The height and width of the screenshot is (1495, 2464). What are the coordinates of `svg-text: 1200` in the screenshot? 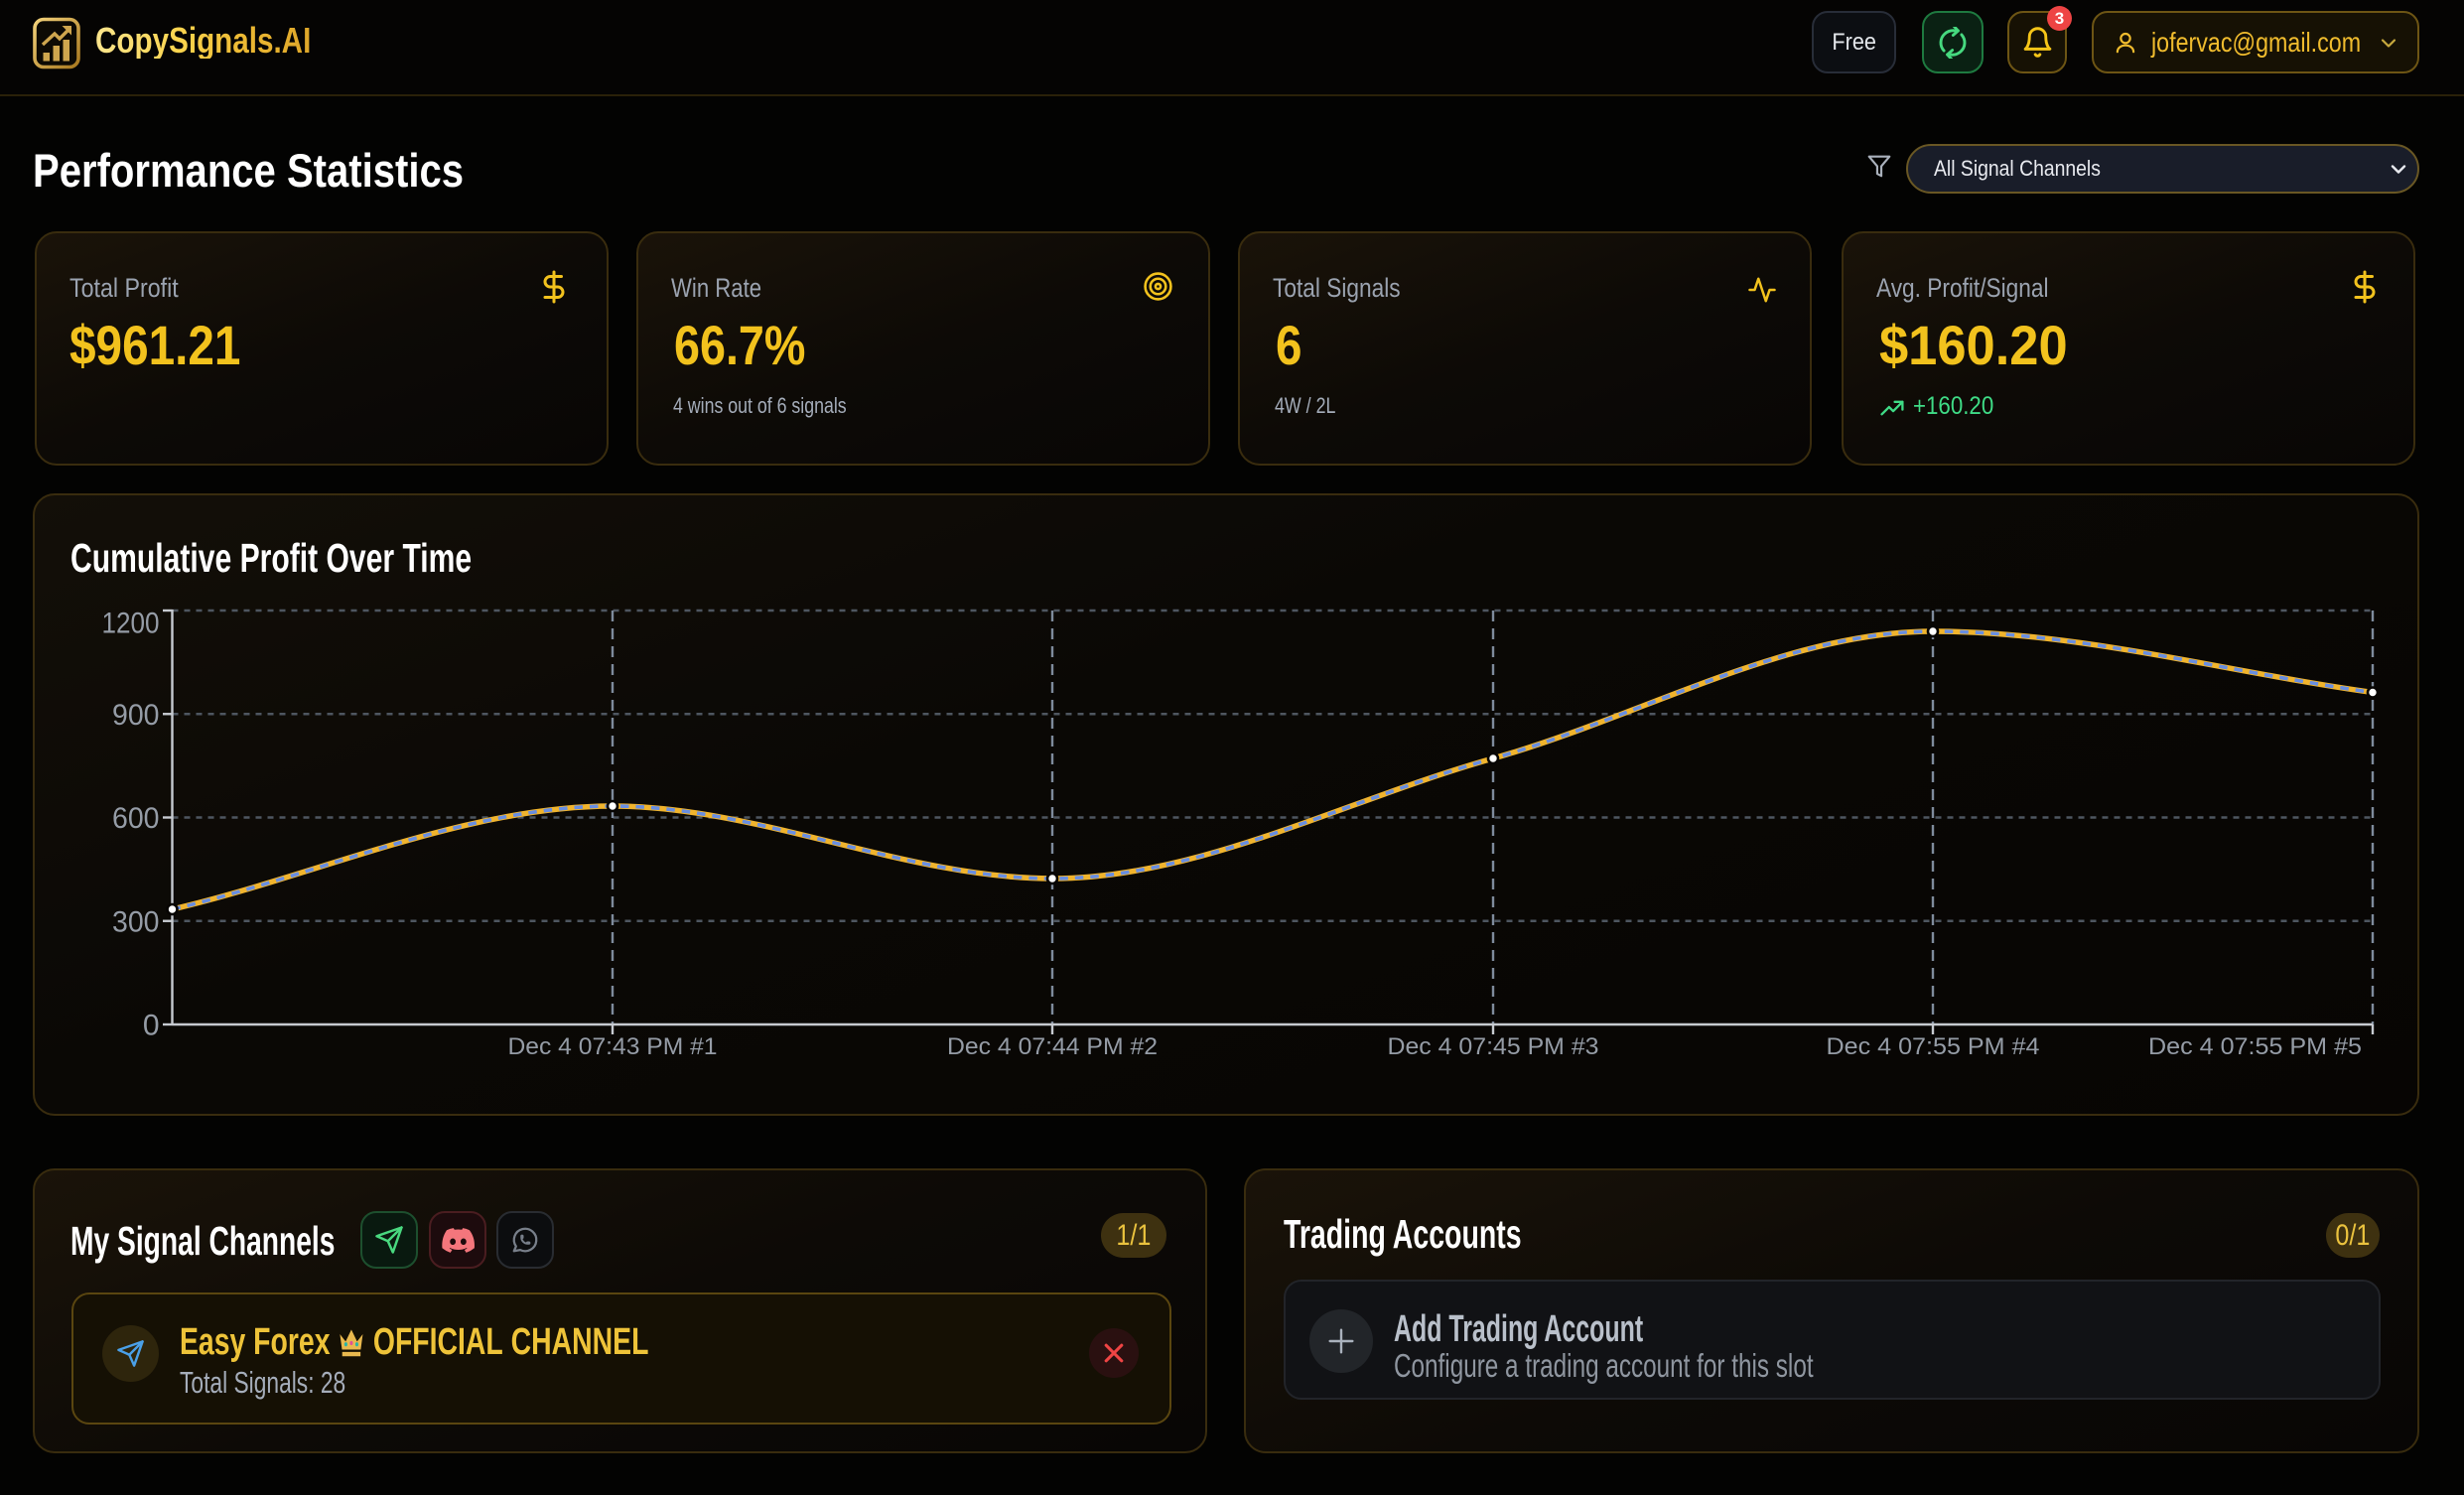 It's located at (131, 624).